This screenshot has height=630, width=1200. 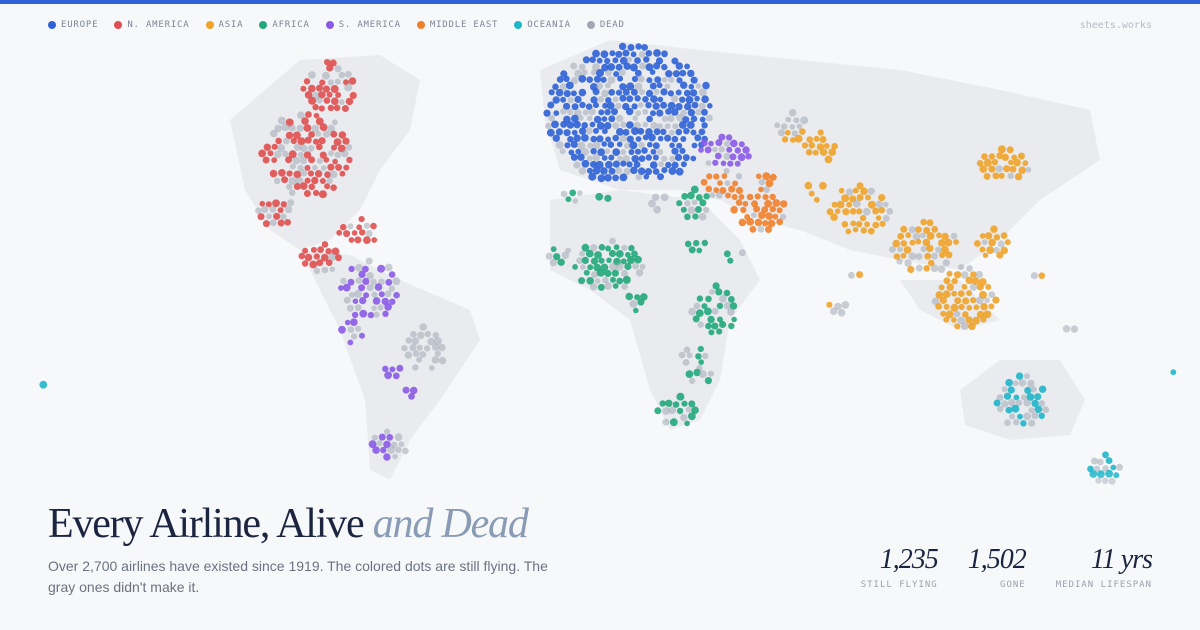 What do you see at coordinates (612, 25) in the screenshot?
I see `legend-label: DEAD` at bounding box center [612, 25].